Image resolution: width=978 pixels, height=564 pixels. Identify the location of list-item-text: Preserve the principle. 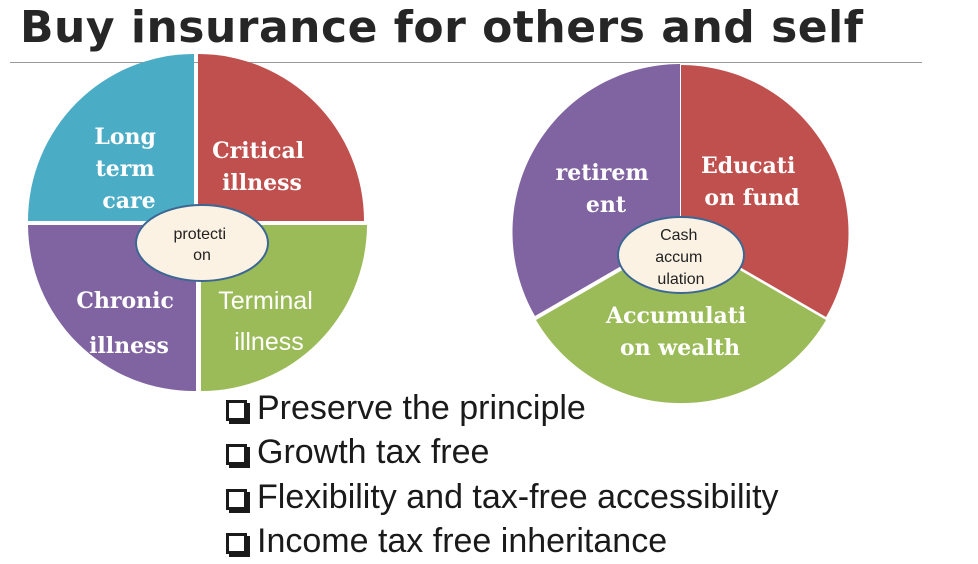
(421, 408).